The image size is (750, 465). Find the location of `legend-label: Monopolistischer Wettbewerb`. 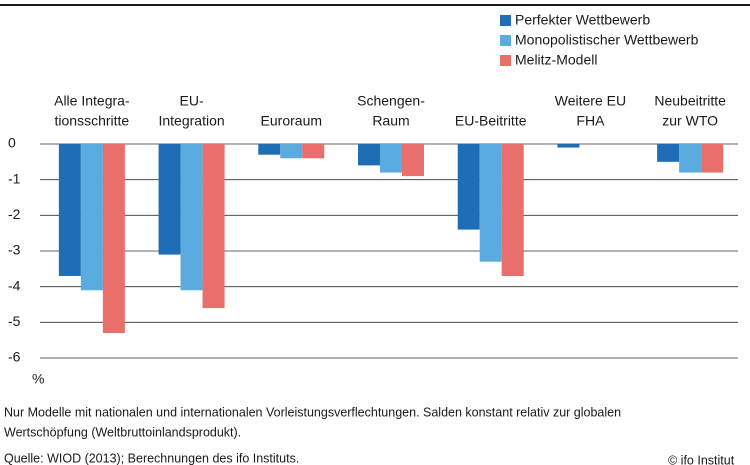

legend-label: Monopolistischer Wettbewerb is located at coordinates (607, 40).